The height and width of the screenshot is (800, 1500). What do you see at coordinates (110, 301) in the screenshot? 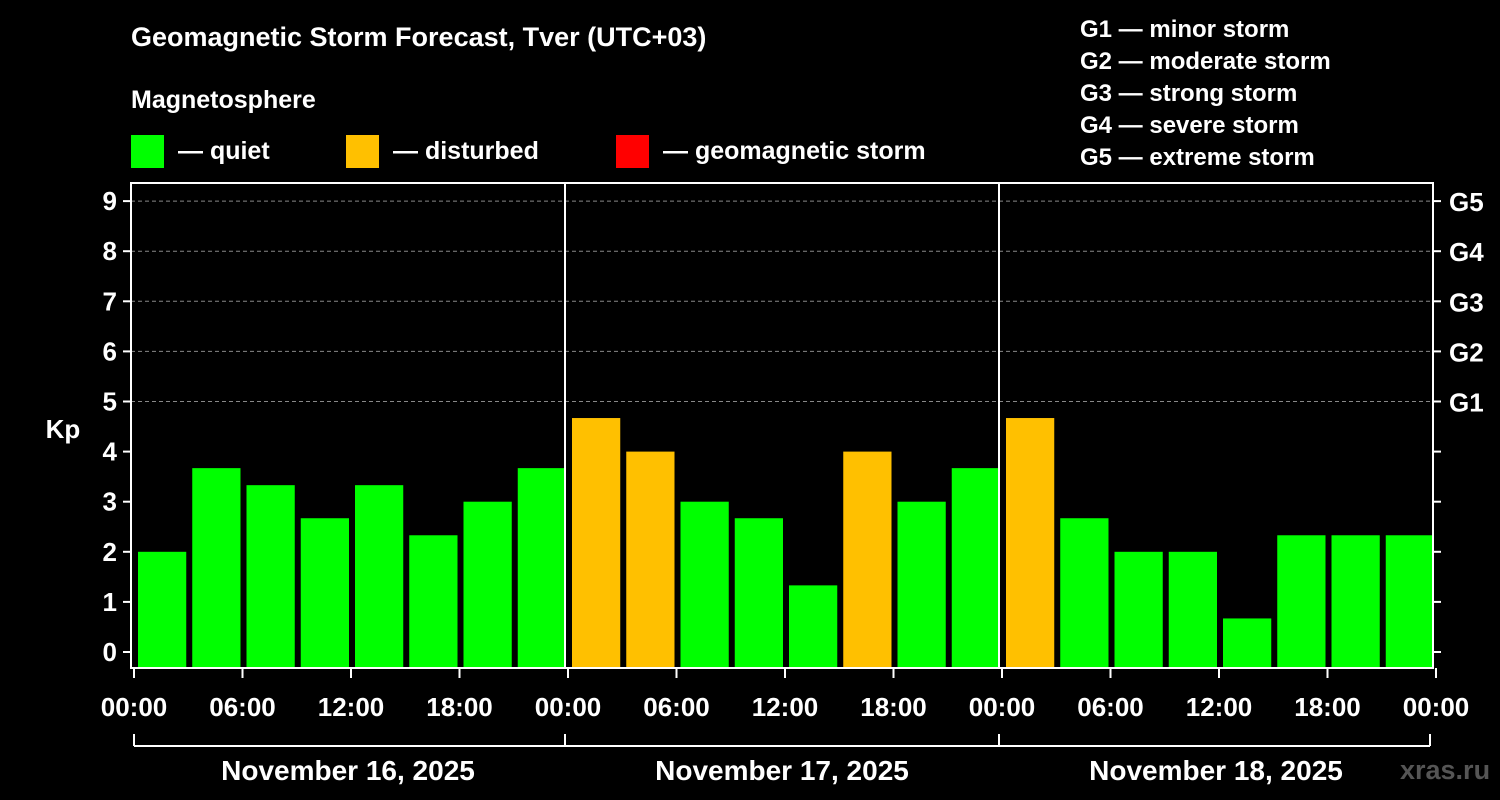
I see `y-tick-label-7: 7` at bounding box center [110, 301].